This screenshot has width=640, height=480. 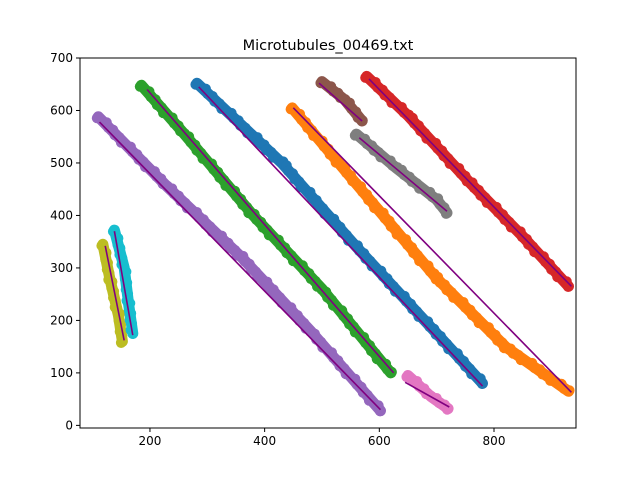 What do you see at coordinates (61, 163) in the screenshot?
I see `y-tick-label: 500` at bounding box center [61, 163].